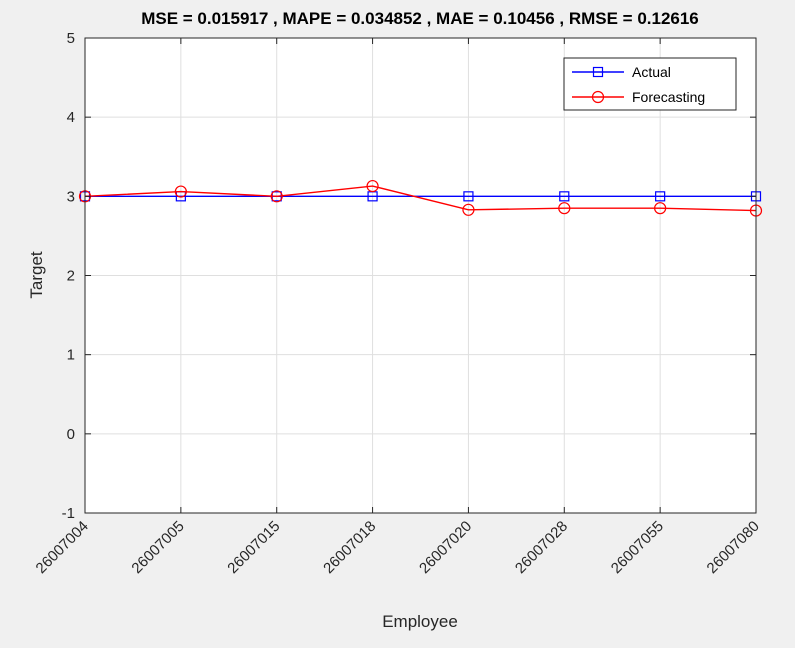  What do you see at coordinates (62, 547) in the screenshot?
I see `x-tick-label: 26007004` at bounding box center [62, 547].